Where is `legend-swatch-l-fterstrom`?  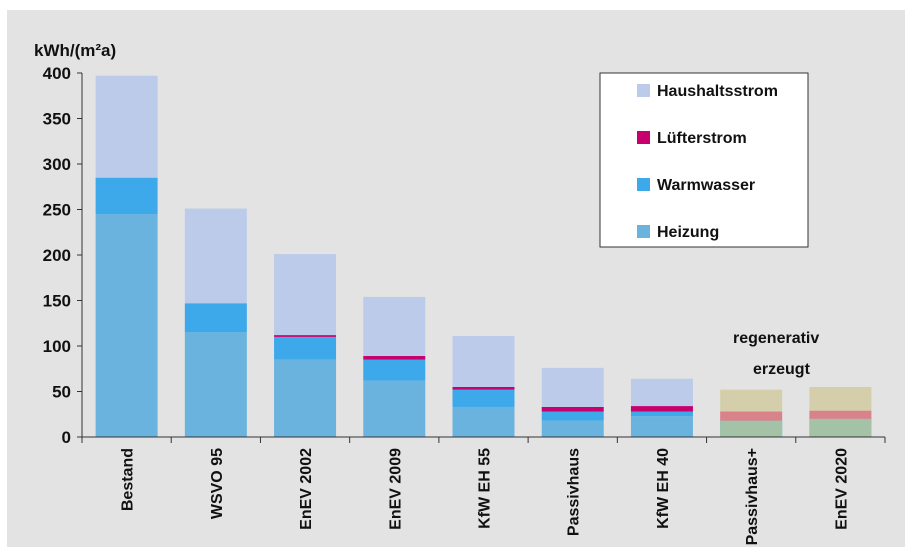
legend-swatch-l-fterstrom is located at coordinates (643, 137).